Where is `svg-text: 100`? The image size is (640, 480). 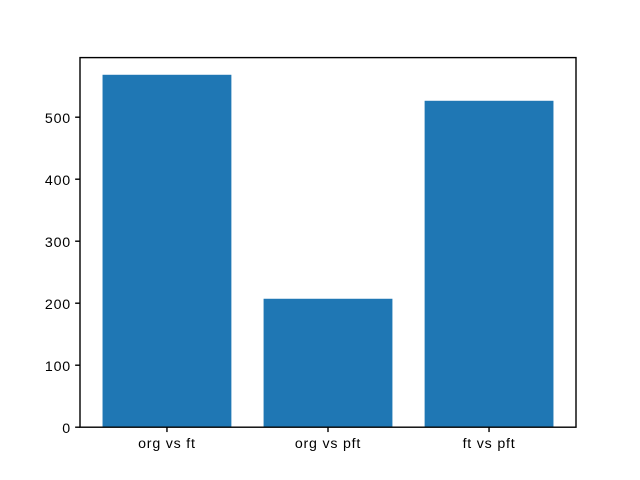 svg-text: 100 is located at coordinates (58, 367).